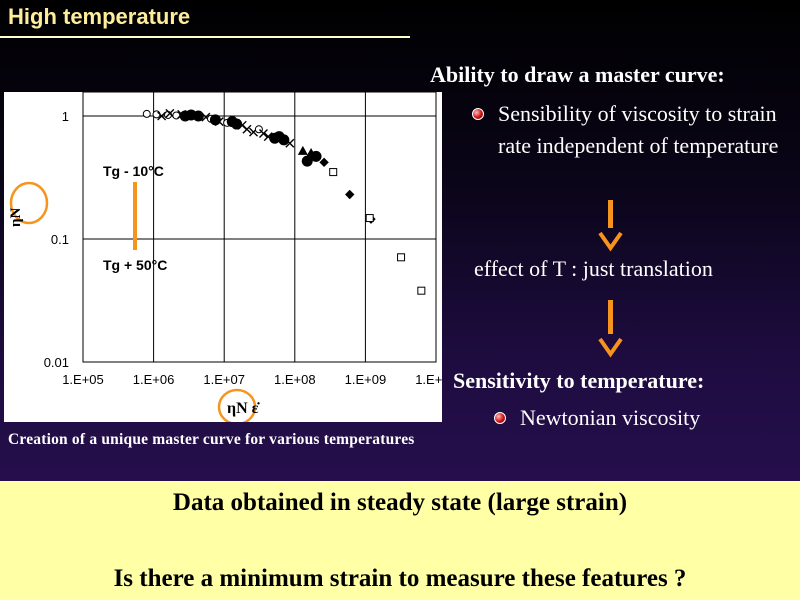 This screenshot has height=600, width=800. I want to click on x-label-highlight-circle, so click(237, 405).